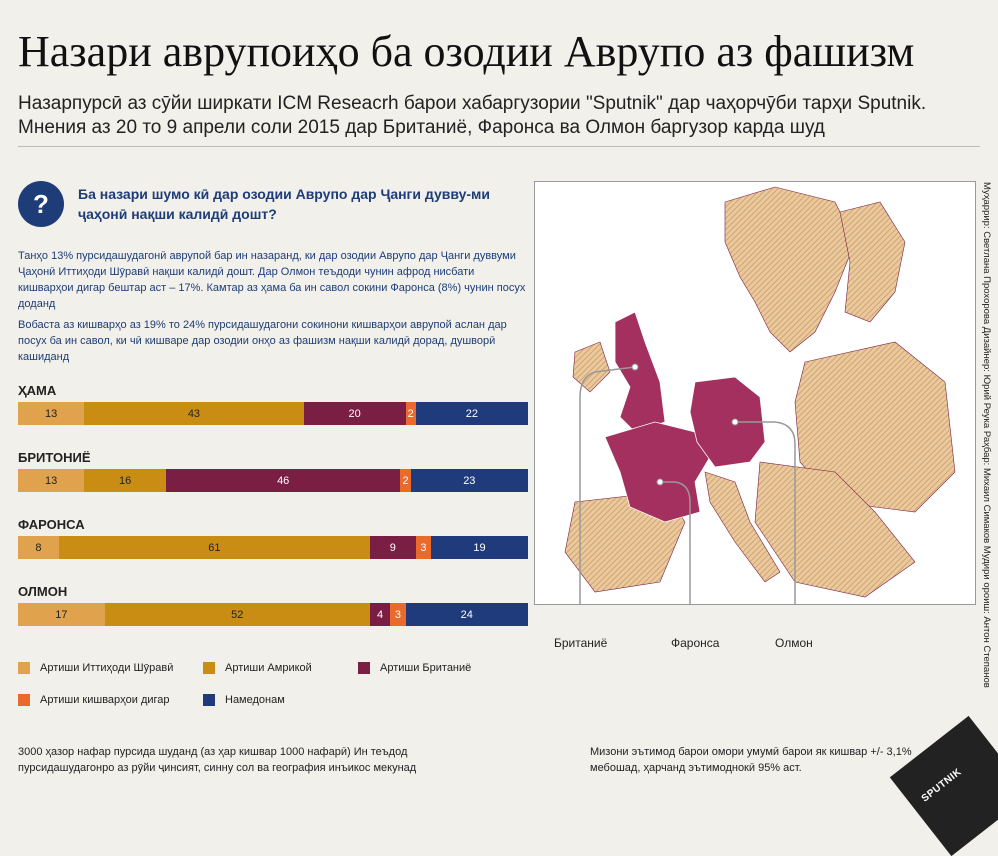 This screenshot has height=856, width=998. What do you see at coordinates (354, 413) in the screenshot?
I see `bar-segment: 20` at bounding box center [354, 413].